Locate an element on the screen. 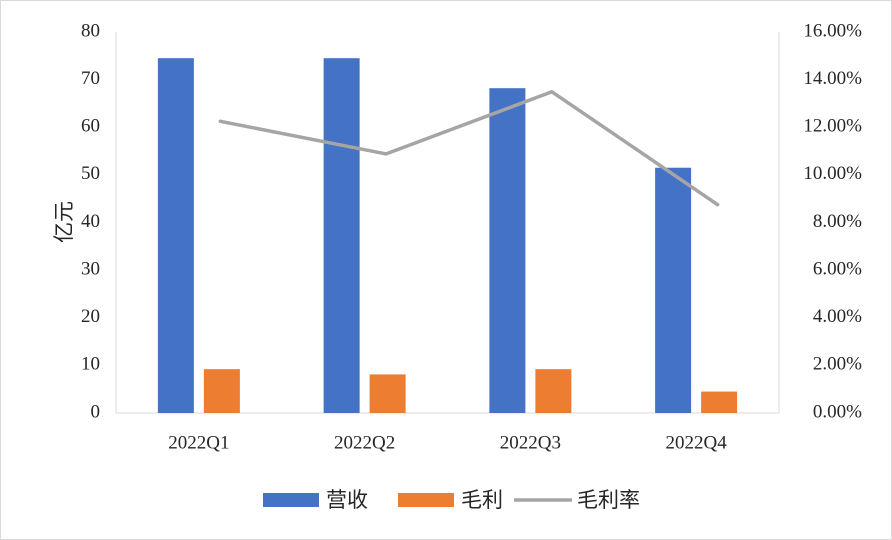 This screenshot has height=540, width=892. legend-label: 毛利率 is located at coordinates (608, 500).